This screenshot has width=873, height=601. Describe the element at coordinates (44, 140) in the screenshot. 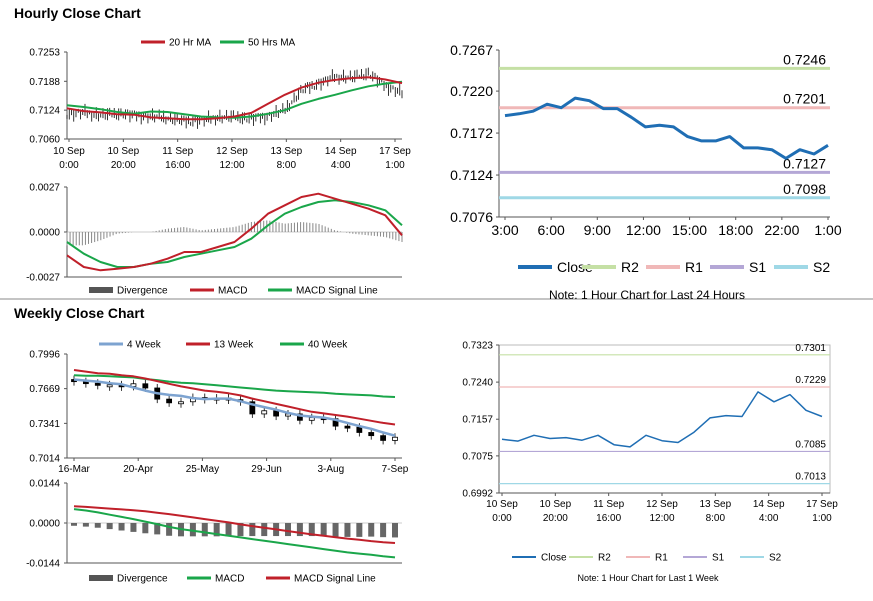

I see `hourly-price-ytick: 0.7060` at that location.